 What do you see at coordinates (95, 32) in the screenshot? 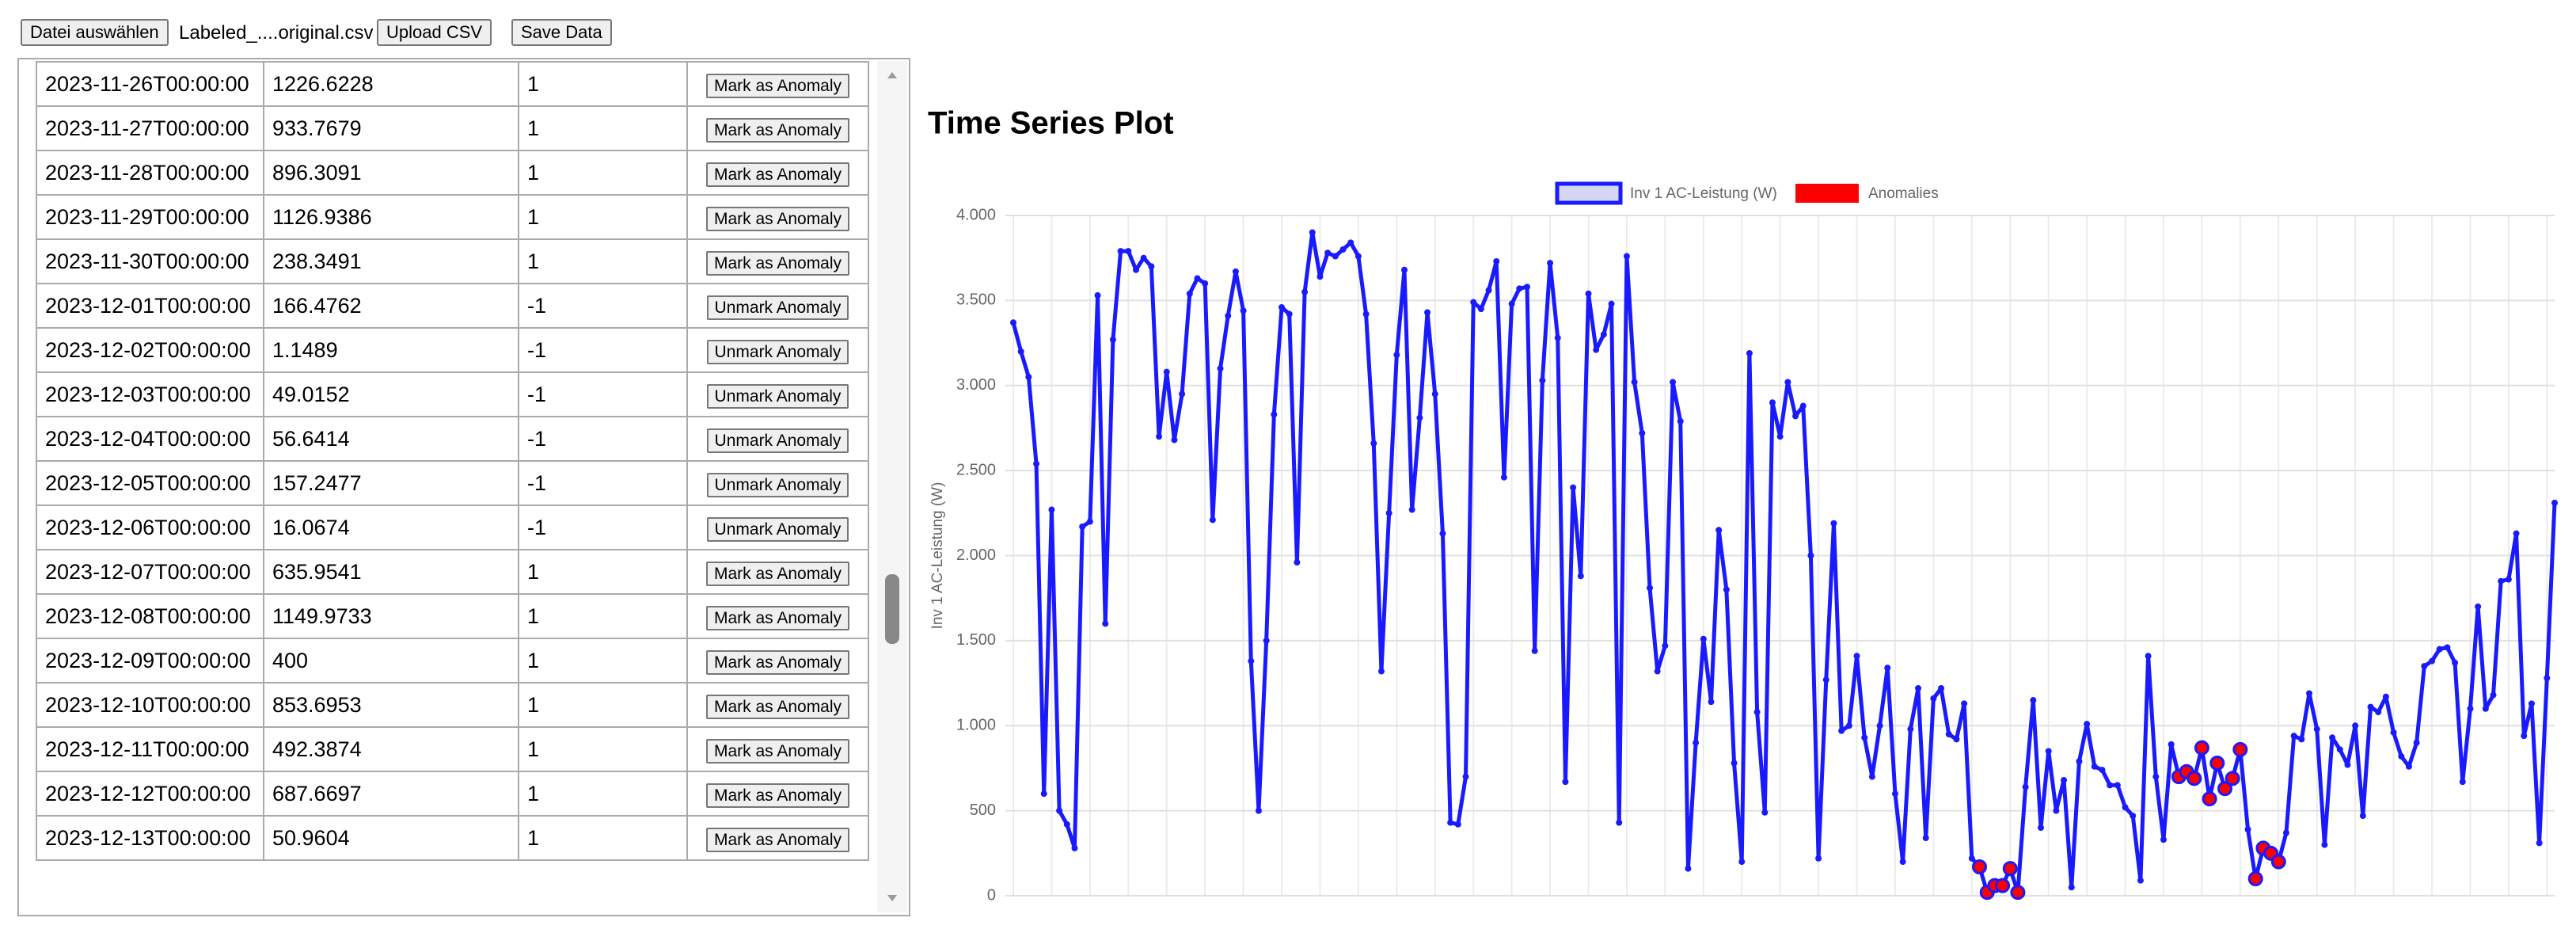
I see `choose-file-button: Datei auswählen` at bounding box center [95, 32].